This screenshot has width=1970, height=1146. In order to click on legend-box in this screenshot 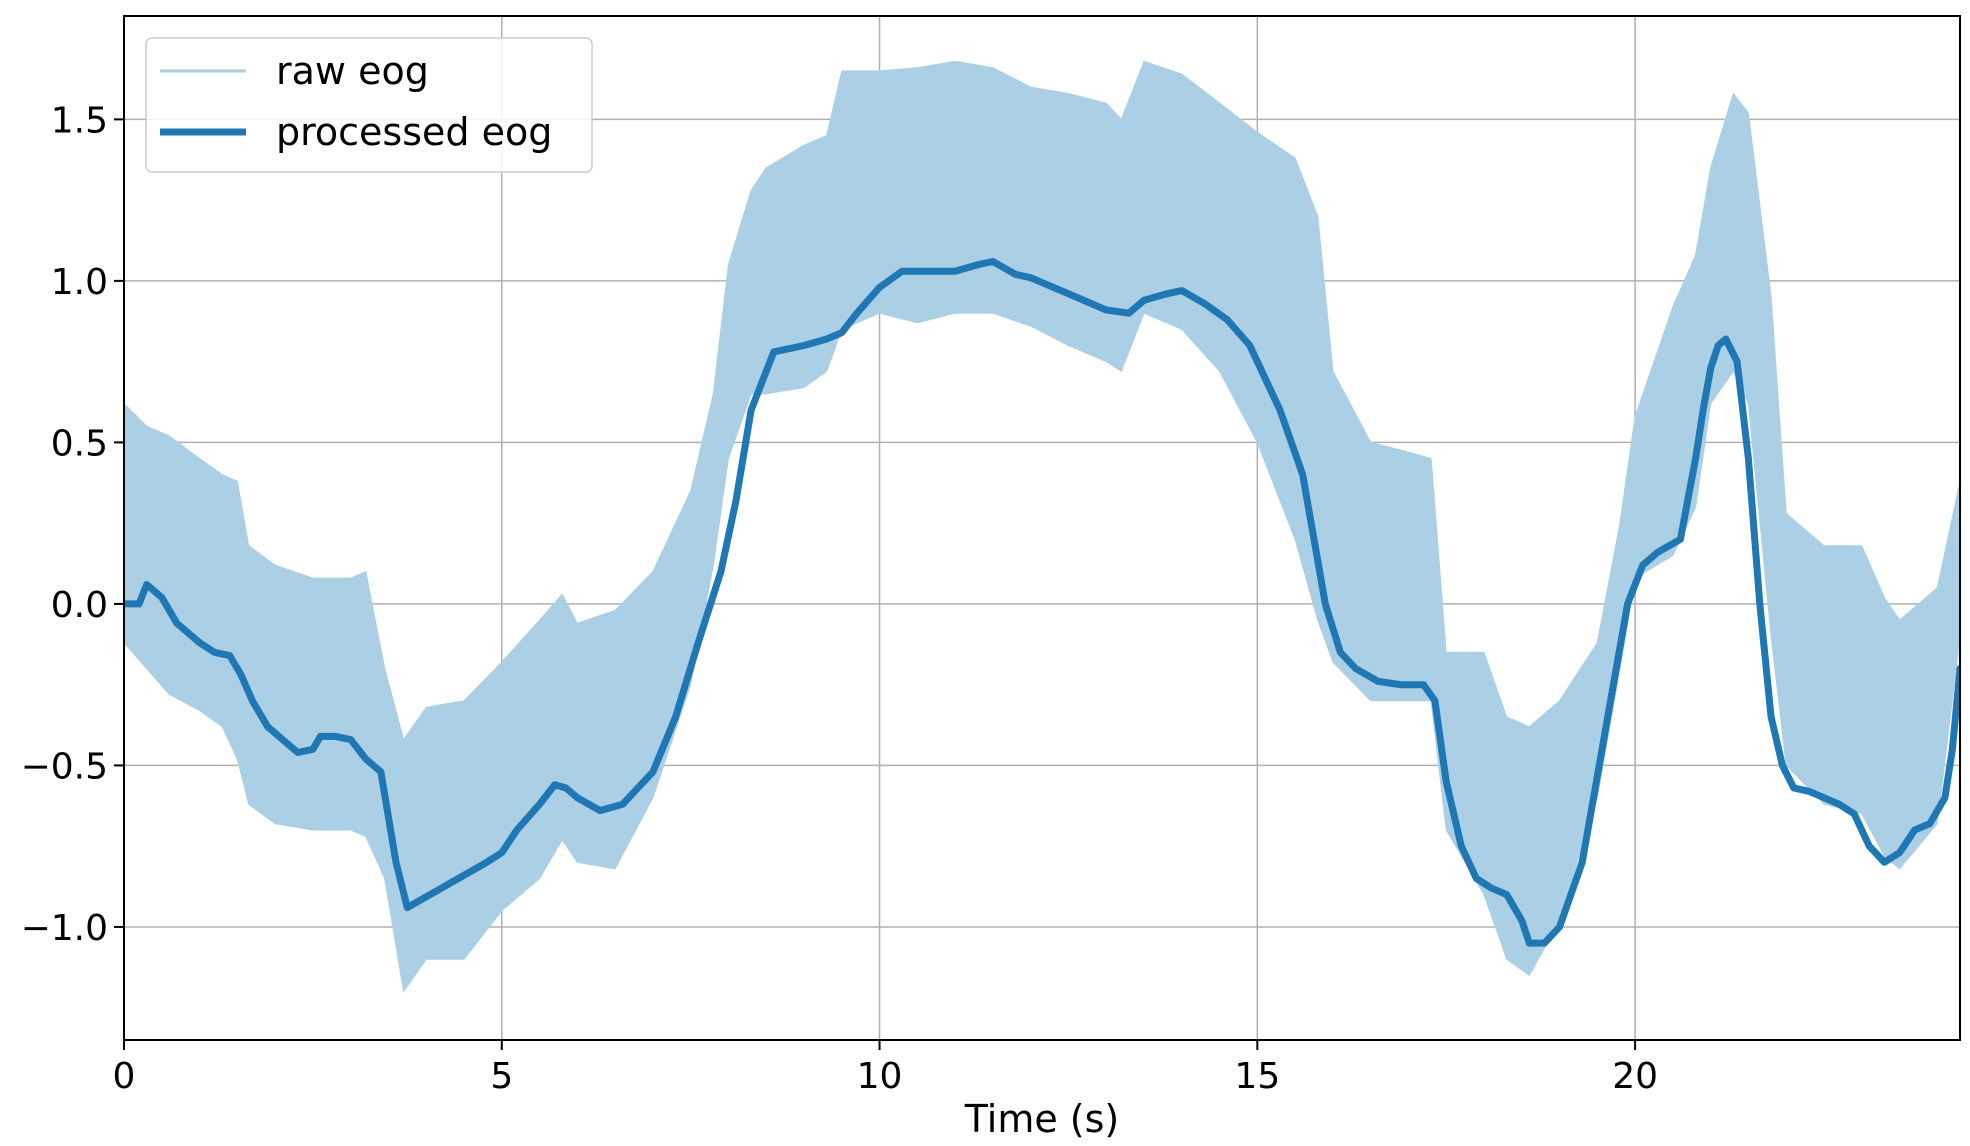, I will do `click(369, 105)`.